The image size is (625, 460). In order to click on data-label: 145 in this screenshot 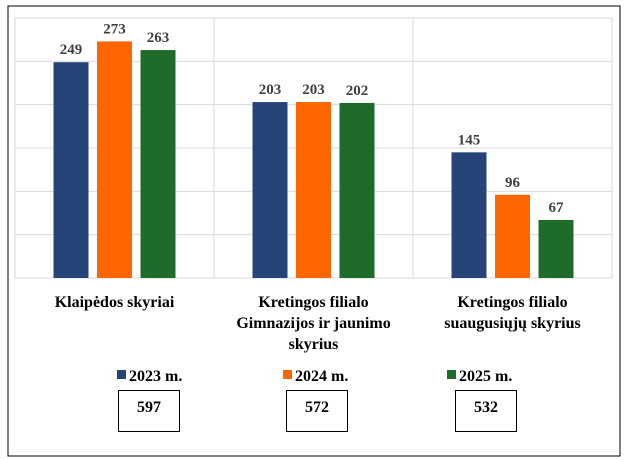, I will do `click(469, 140)`.